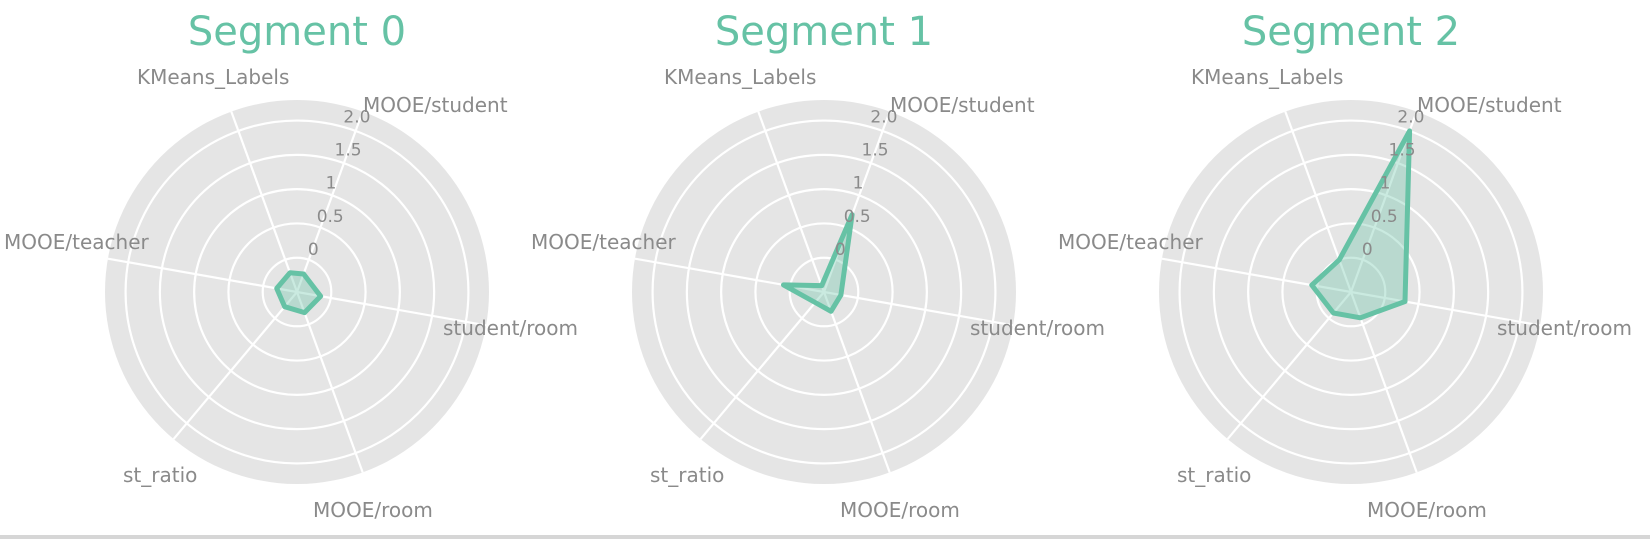 The image size is (1650, 539). I want to click on segment-title: Segment 0, so click(297, 32).